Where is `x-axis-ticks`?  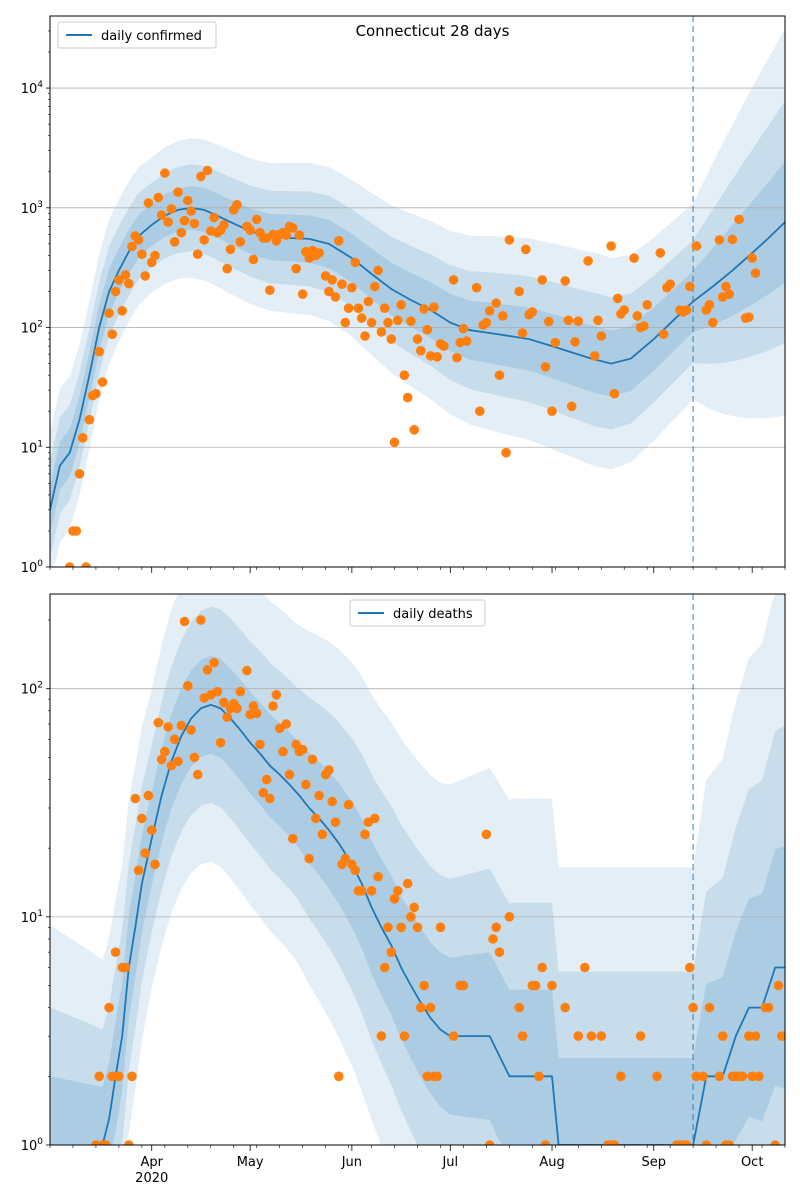
x-axis-ticks is located at coordinates (417, 570).